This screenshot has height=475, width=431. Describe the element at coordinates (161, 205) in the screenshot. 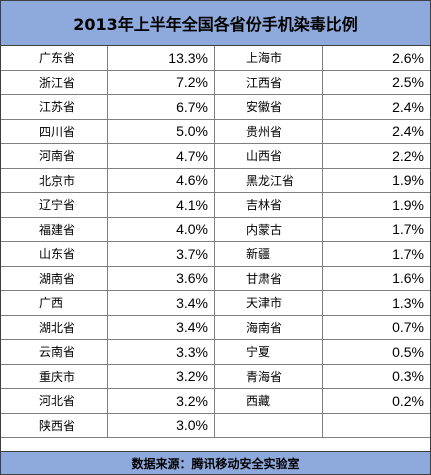

I see `value-cell: 4.1%` at that location.